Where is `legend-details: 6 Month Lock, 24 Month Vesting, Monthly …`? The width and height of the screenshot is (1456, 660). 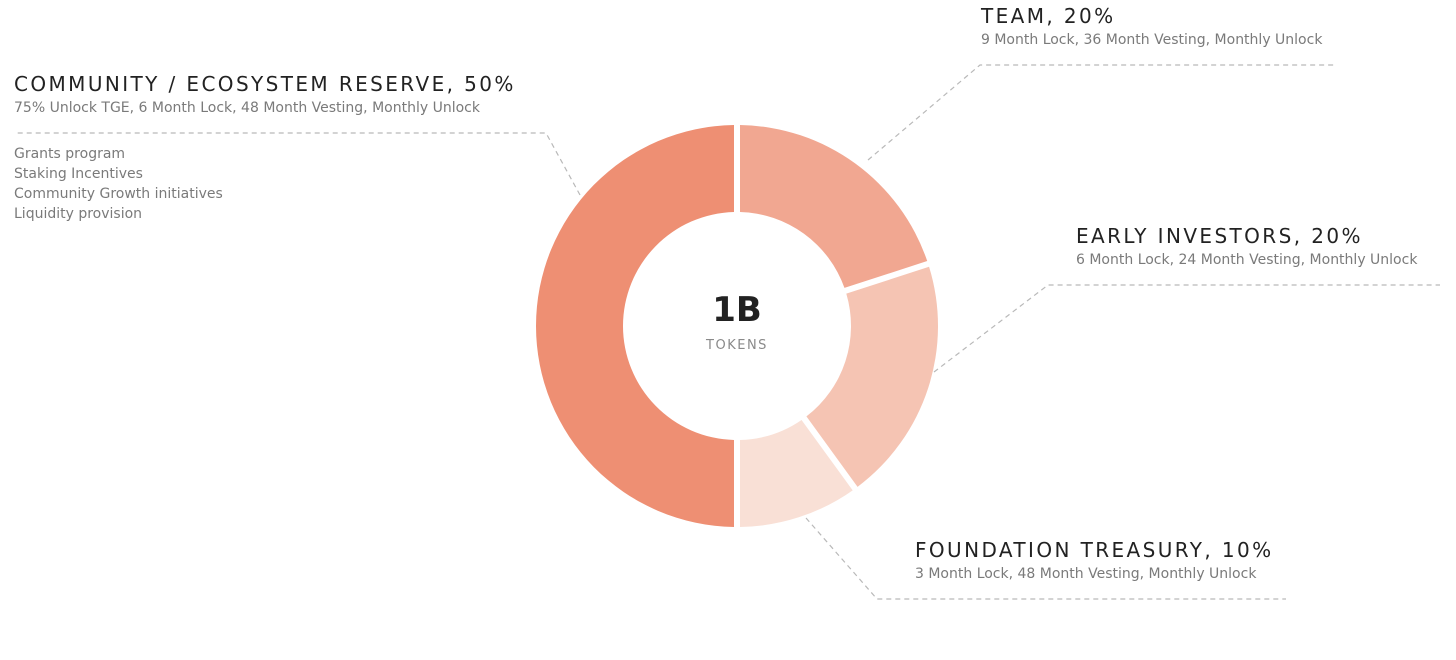 legend-details: 6 Month Lock, 24 Month Vesting, Monthly … is located at coordinates (1247, 260).